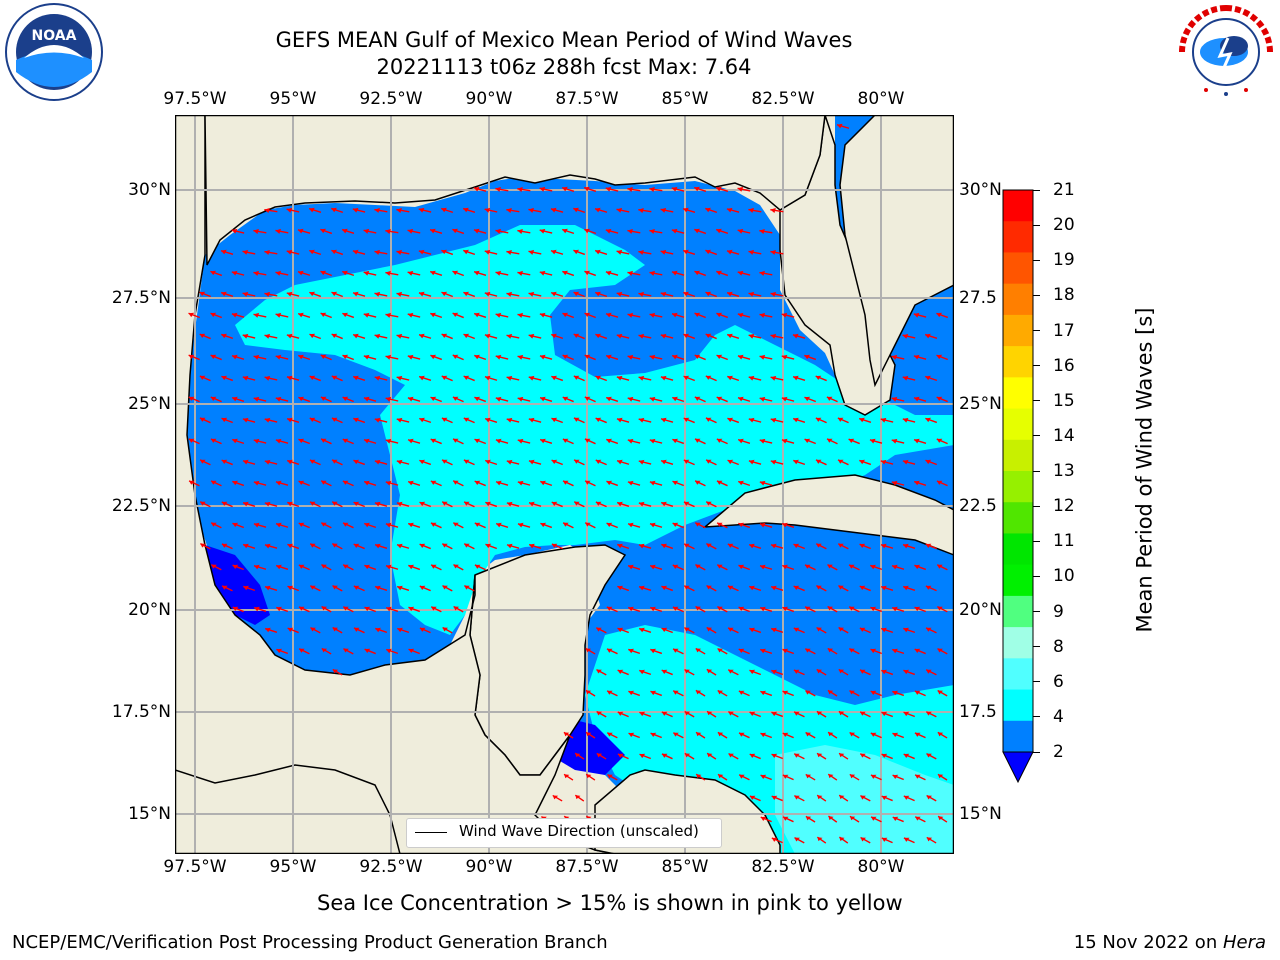  Describe the element at coordinates (978, 506) in the screenshot. I see `lat-tick-label: 22.5` at that location.